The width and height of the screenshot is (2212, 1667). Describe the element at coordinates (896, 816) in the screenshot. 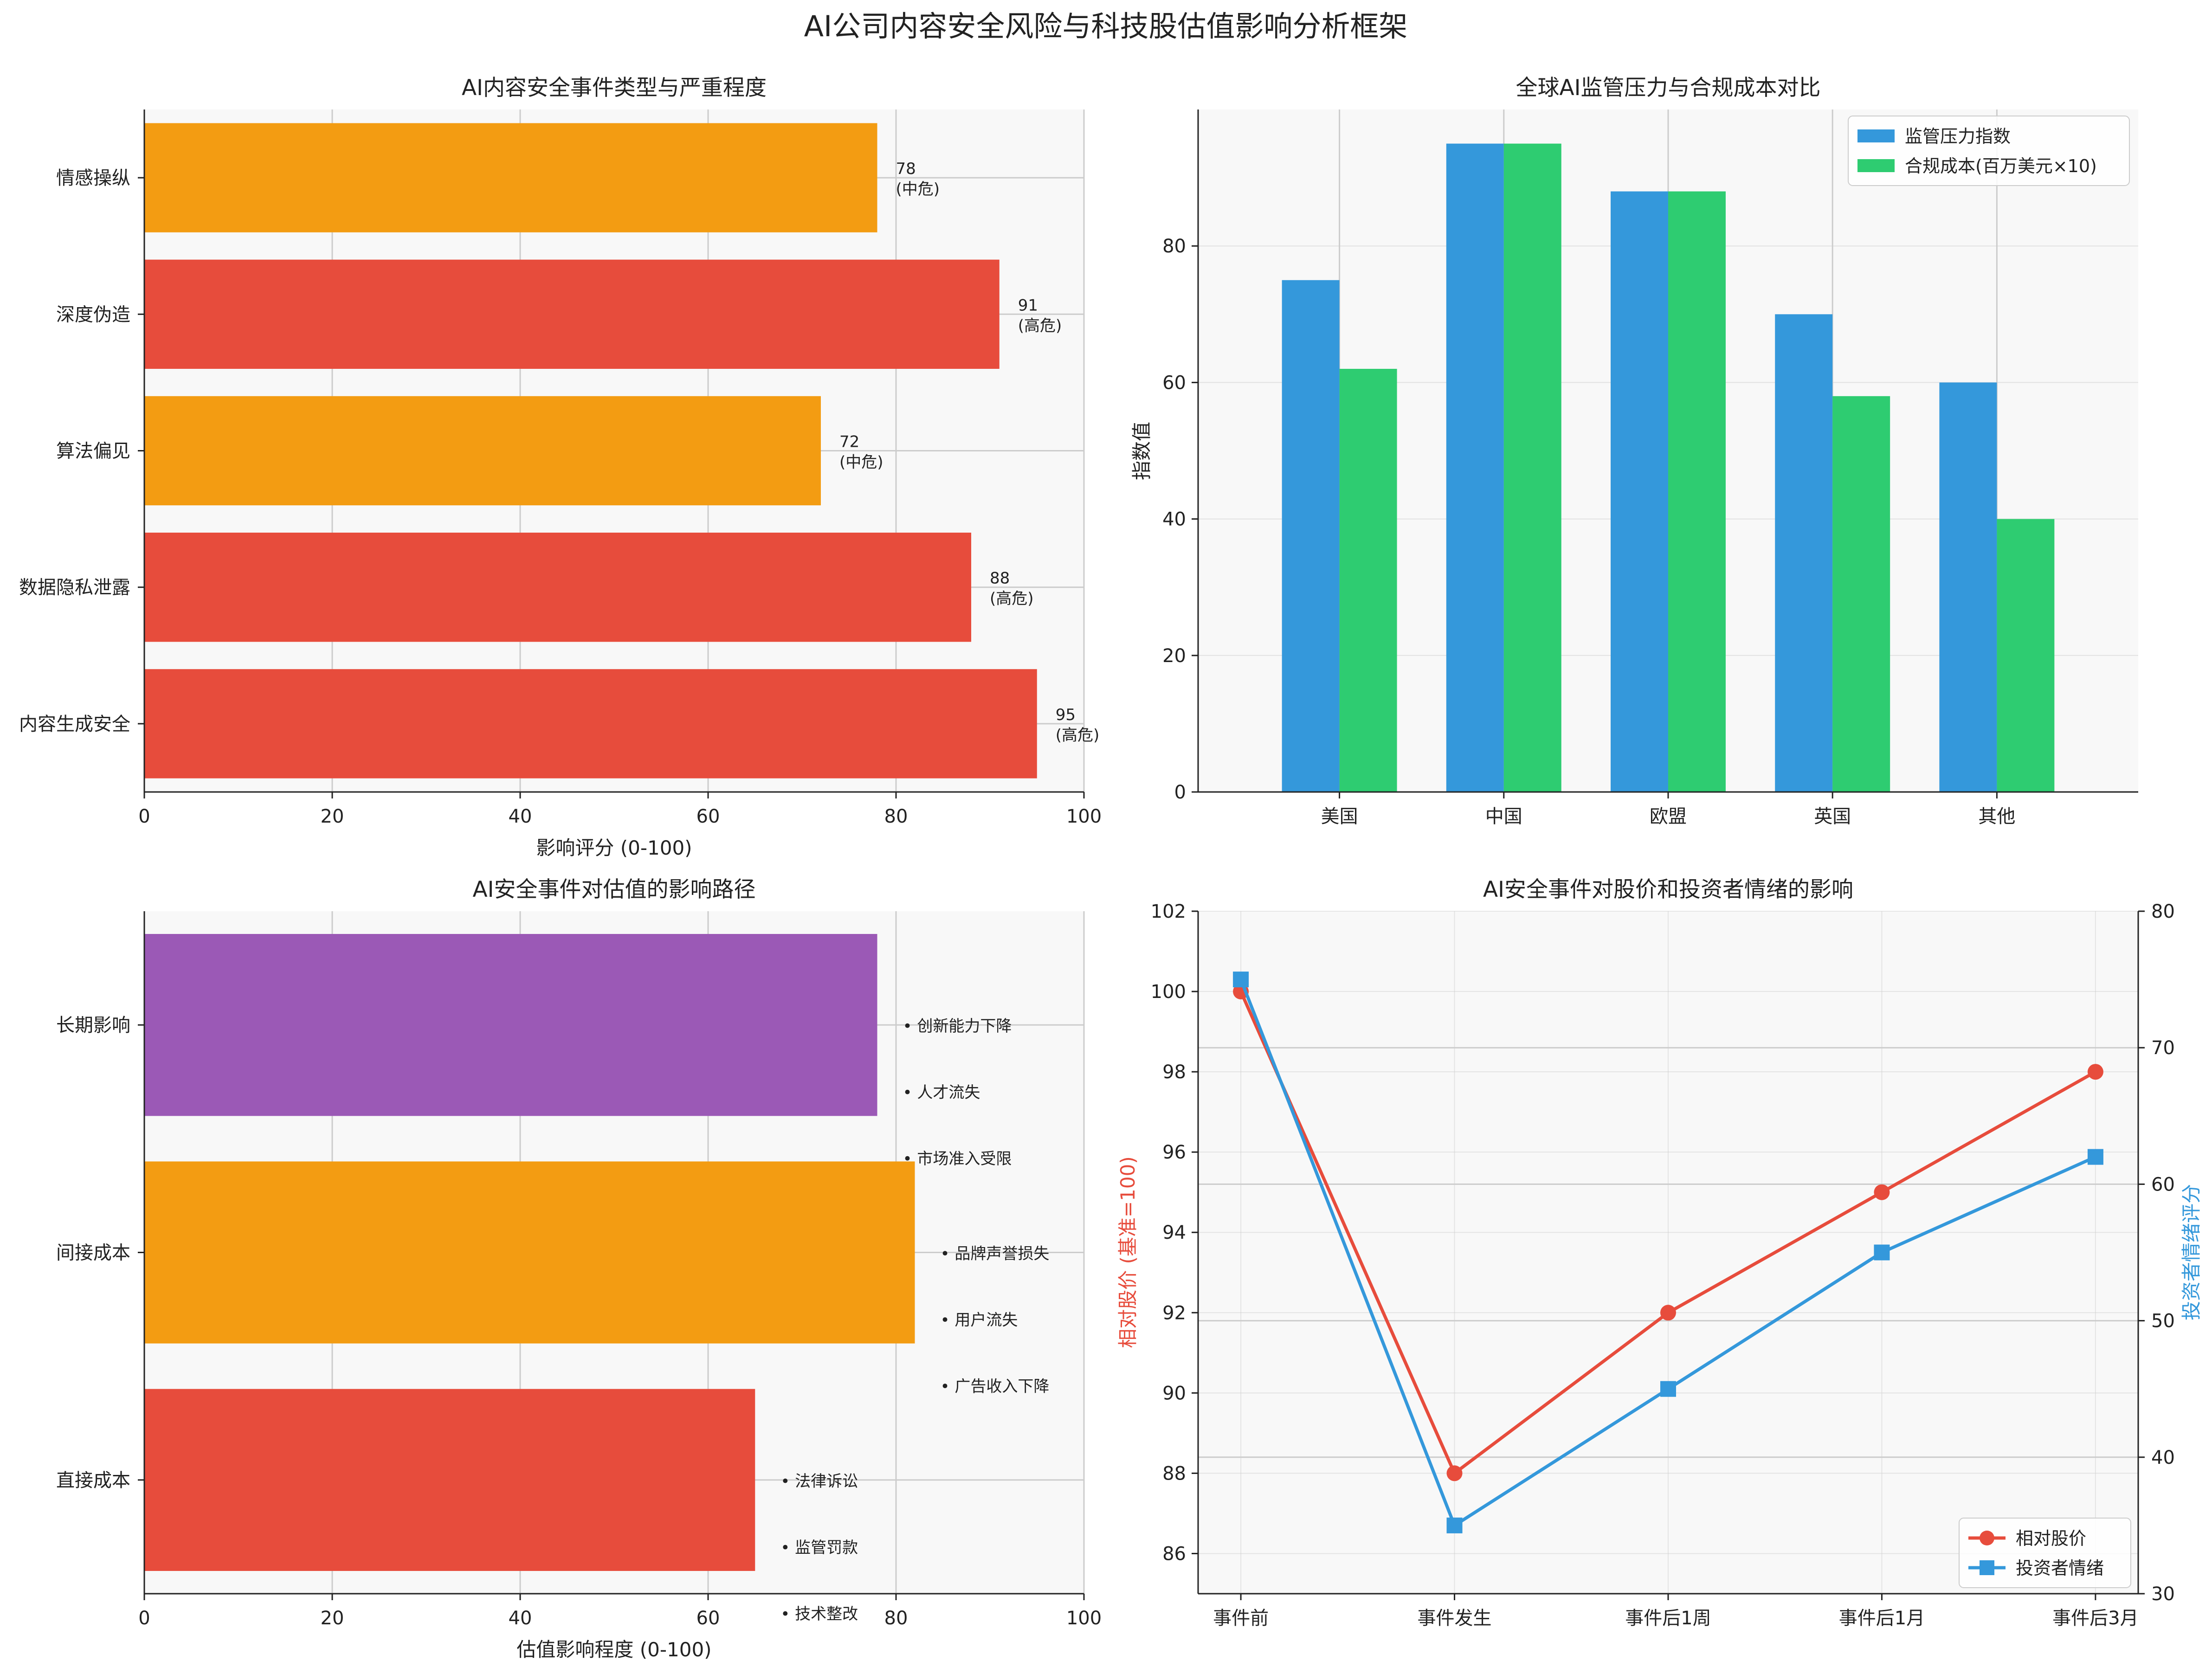

I see `incidents-tick-label-x: 80` at that location.